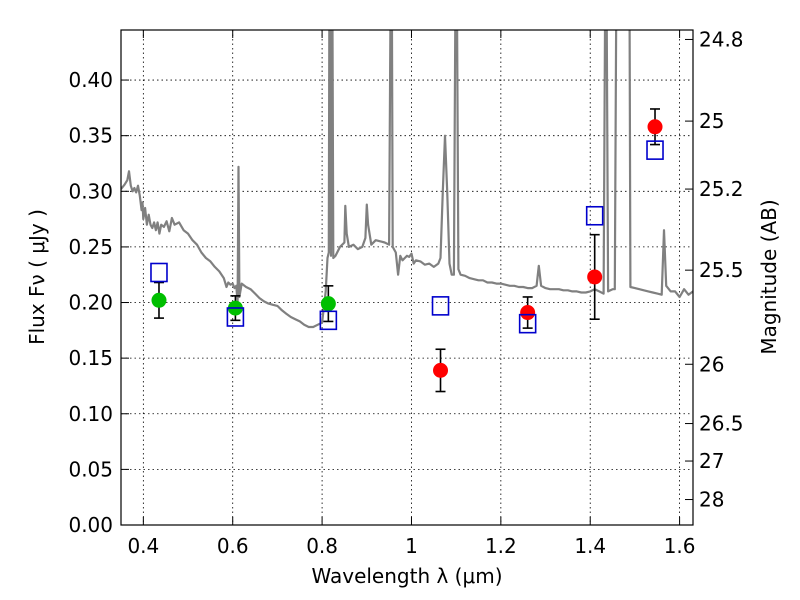  What do you see at coordinates (769, 276) in the screenshot?
I see `right-axis-title: Magnitude (AB)` at bounding box center [769, 276].